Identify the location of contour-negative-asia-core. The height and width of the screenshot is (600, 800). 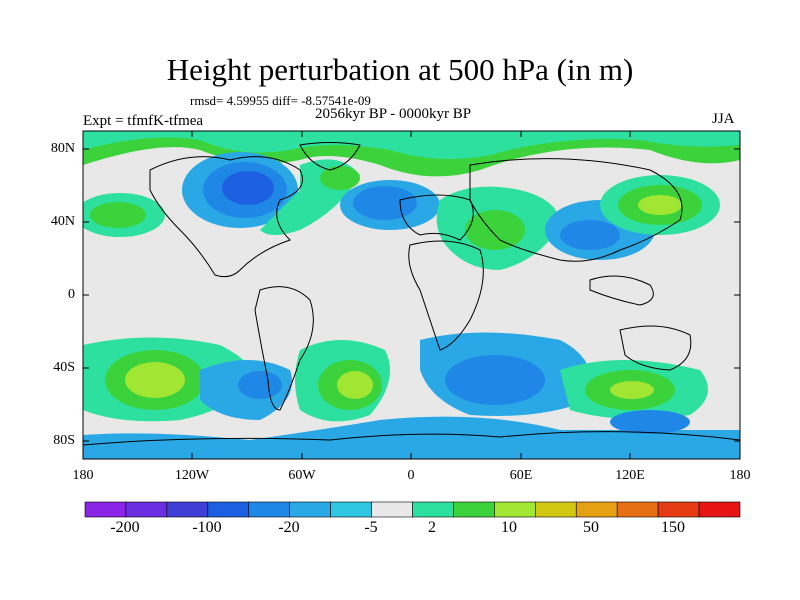
(590, 235).